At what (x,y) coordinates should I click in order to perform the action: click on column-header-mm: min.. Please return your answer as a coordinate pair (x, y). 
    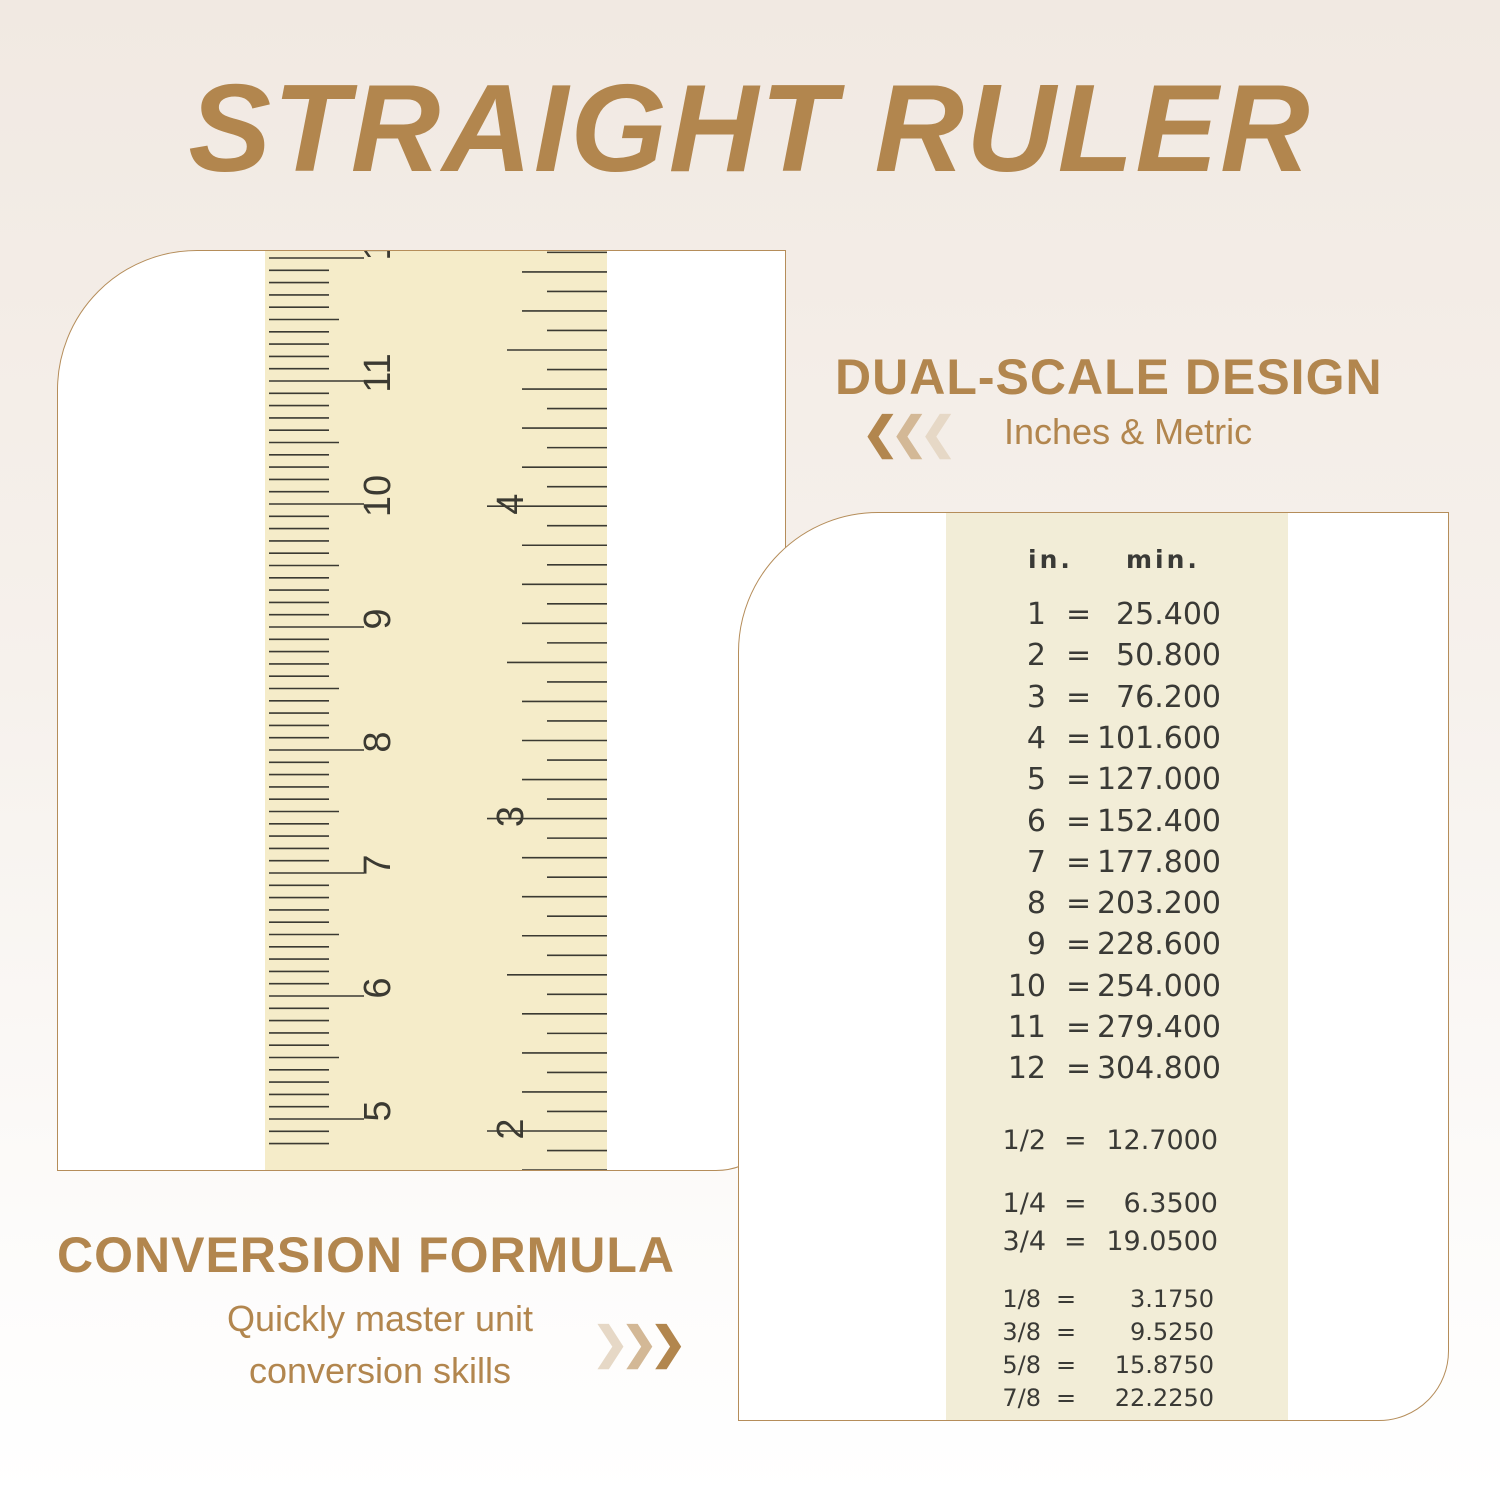
    Looking at the image, I should click on (1163, 559).